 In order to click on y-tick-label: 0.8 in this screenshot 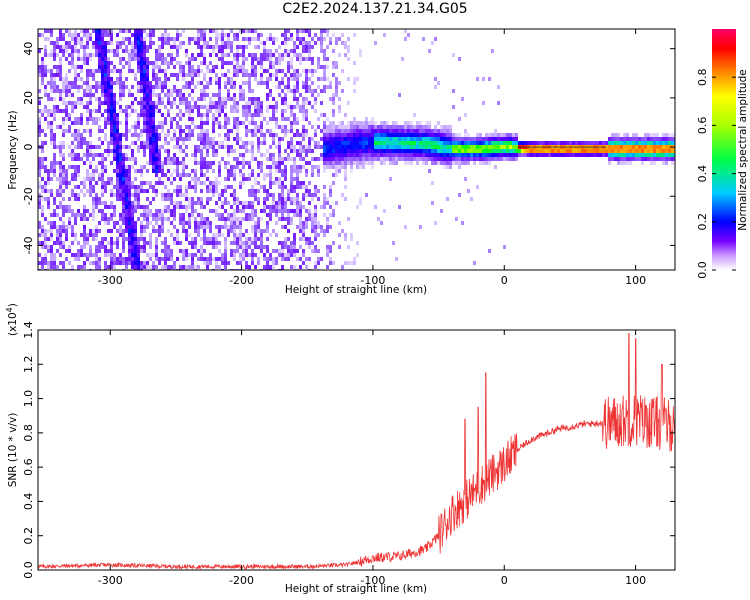, I will do `click(28, 433)`.